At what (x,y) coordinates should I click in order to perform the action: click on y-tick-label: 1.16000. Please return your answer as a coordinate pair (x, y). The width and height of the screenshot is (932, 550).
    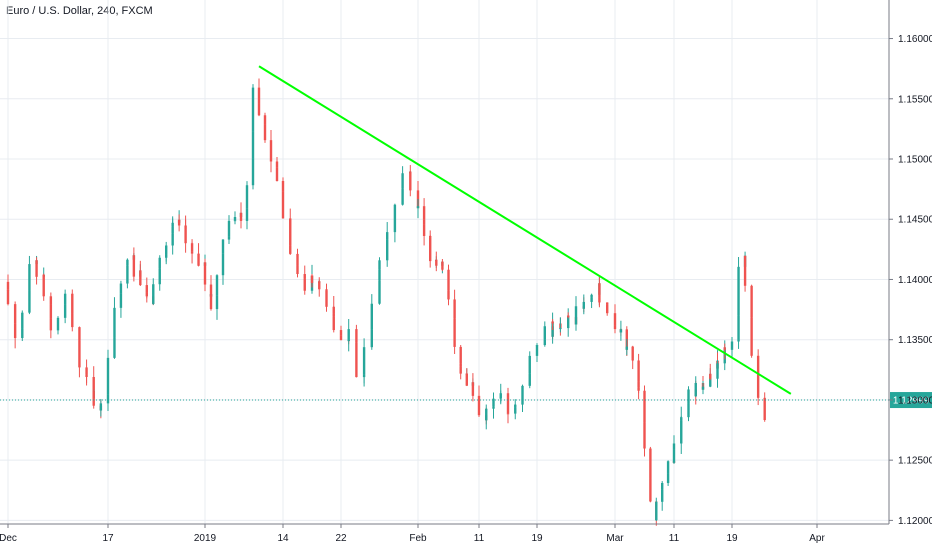
    Looking at the image, I should click on (915, 39).